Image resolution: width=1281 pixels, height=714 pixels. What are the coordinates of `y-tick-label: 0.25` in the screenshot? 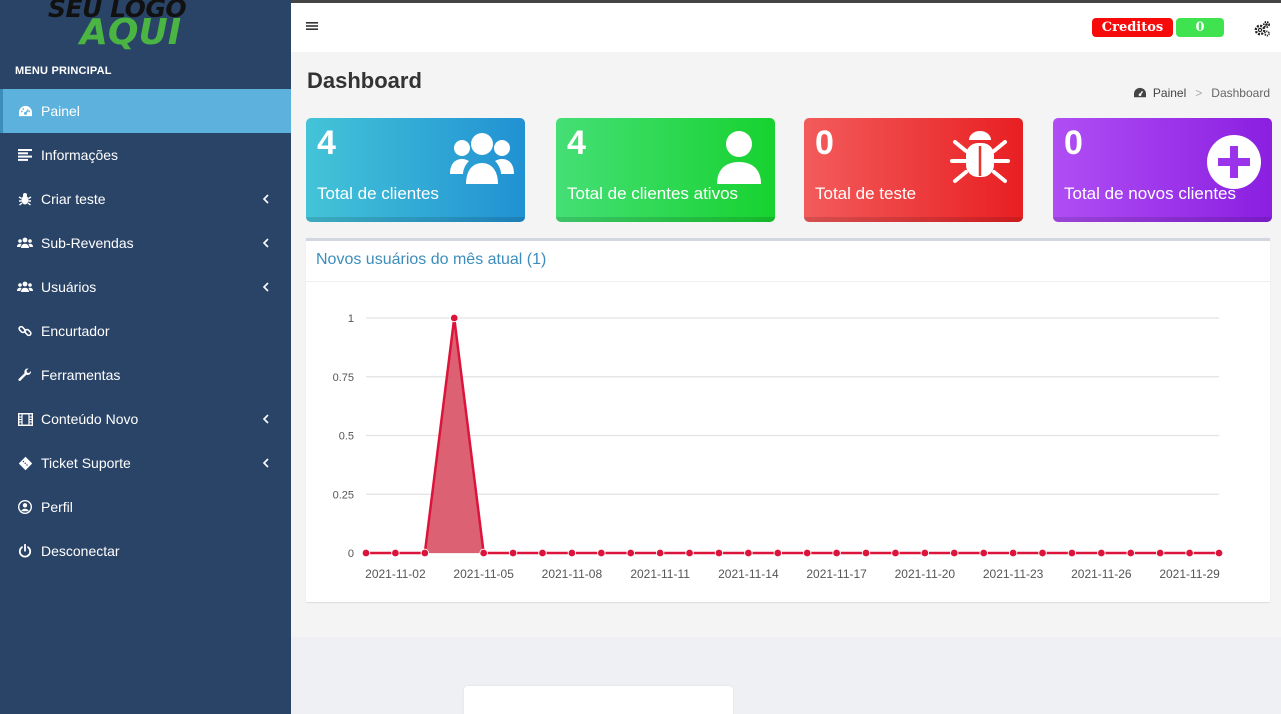 It's located at (343, 495).